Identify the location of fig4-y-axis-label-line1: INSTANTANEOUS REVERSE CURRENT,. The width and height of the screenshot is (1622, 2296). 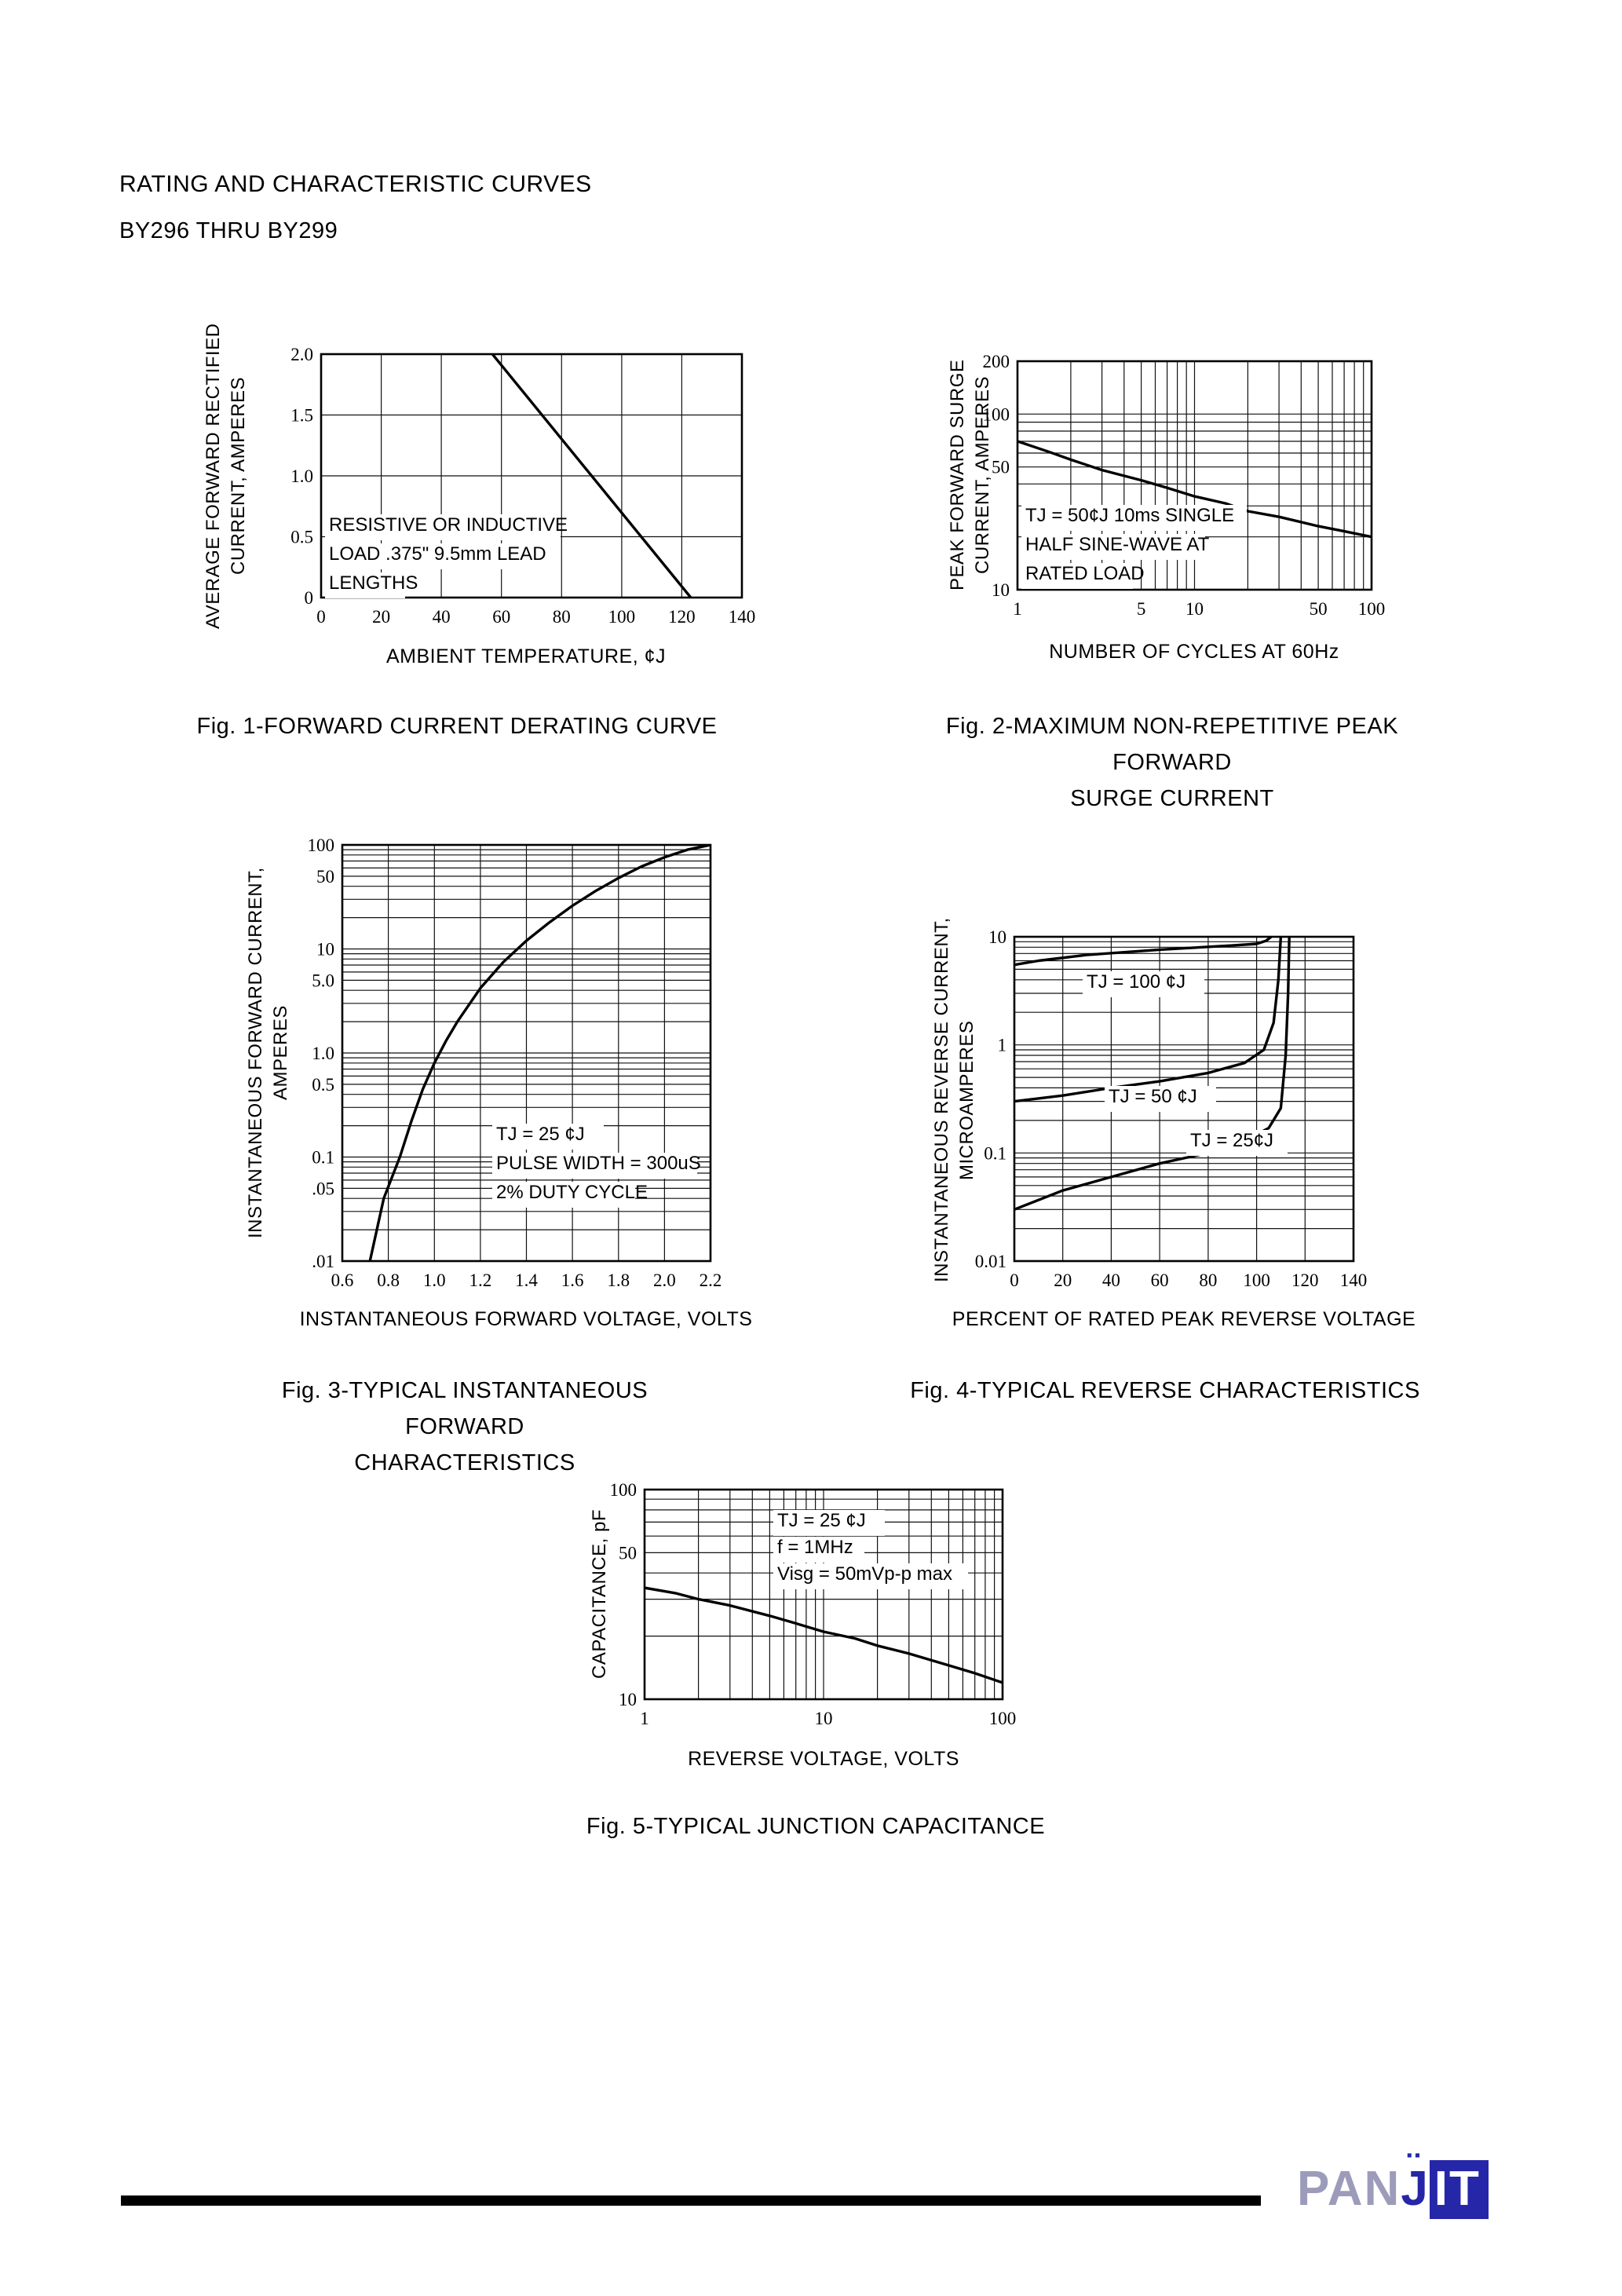
(942, 1100).